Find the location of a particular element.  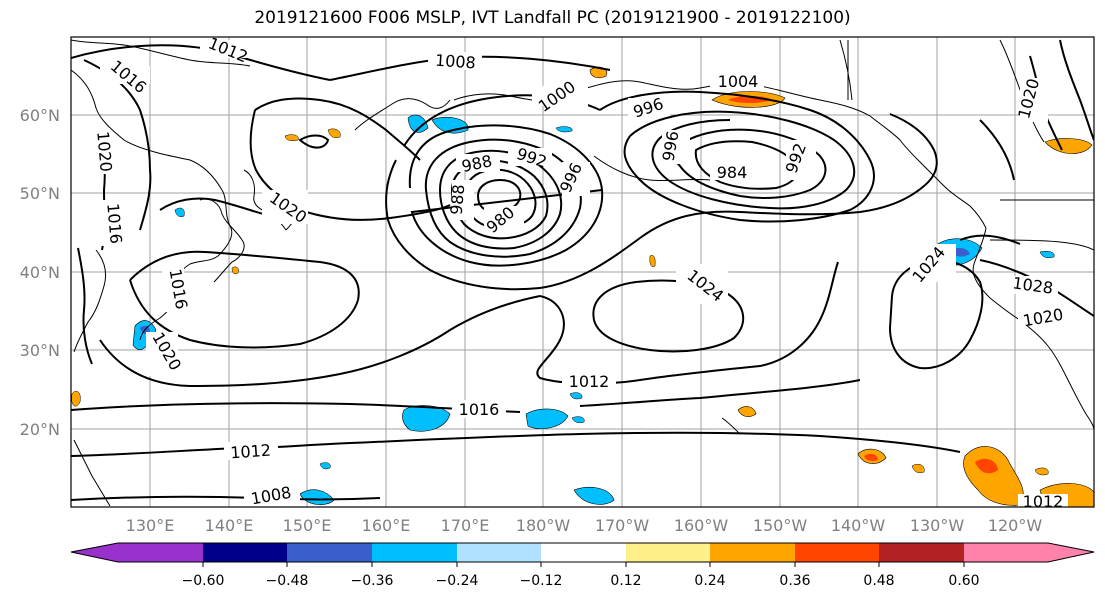

lon-tick: 170°E is located at coordinates (465, 525).